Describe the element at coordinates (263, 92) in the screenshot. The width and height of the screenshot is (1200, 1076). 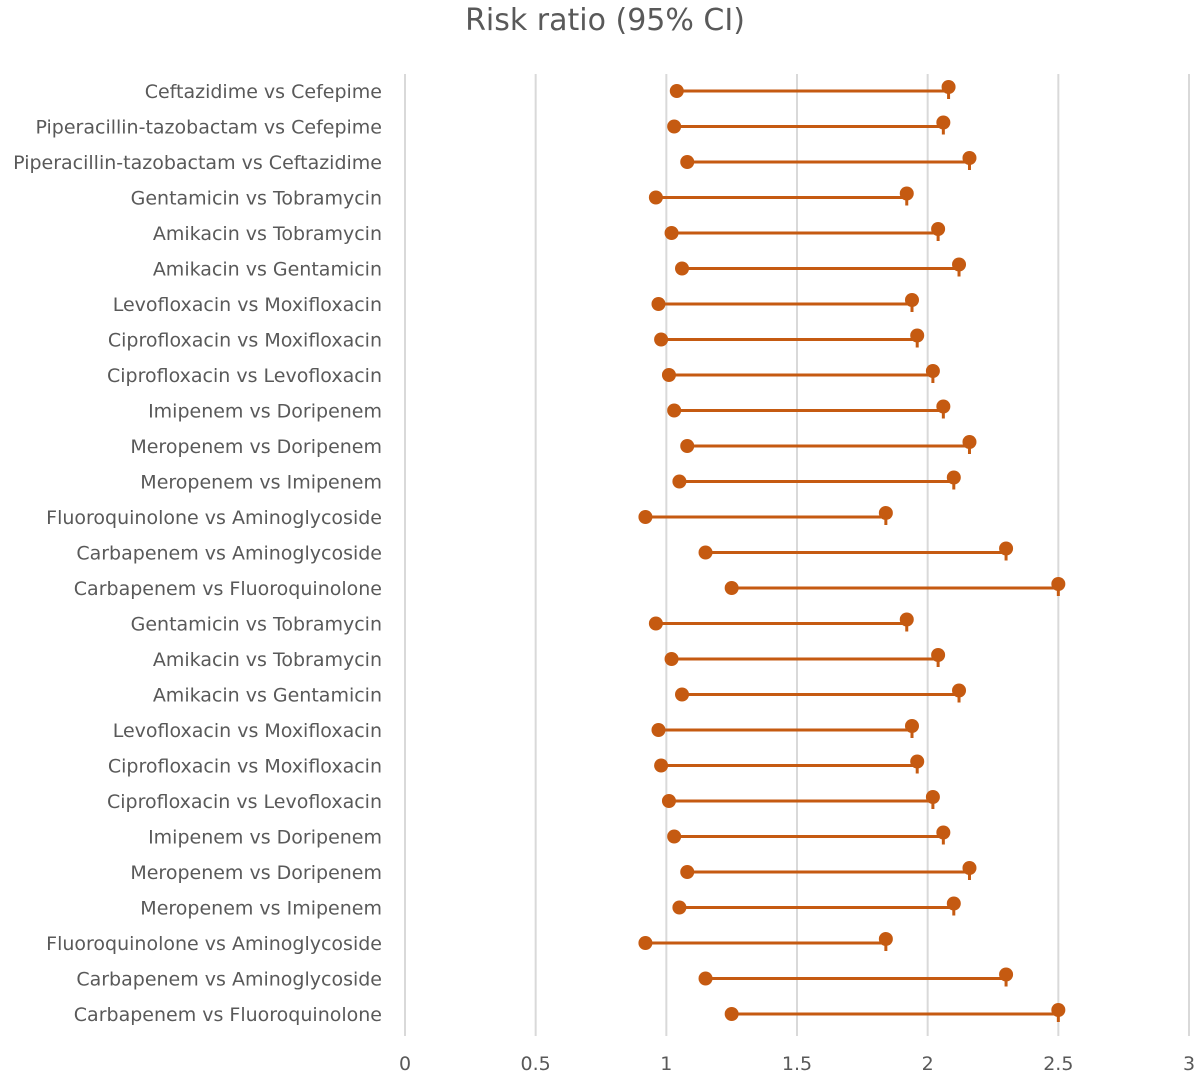
I see `category-label: Ceftazidime vs Cefepime` at that location.